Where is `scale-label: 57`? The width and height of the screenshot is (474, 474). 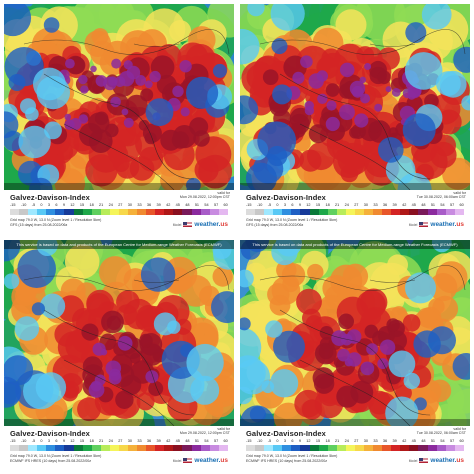
scale-label: 57 is located at coordinates (216, 205).